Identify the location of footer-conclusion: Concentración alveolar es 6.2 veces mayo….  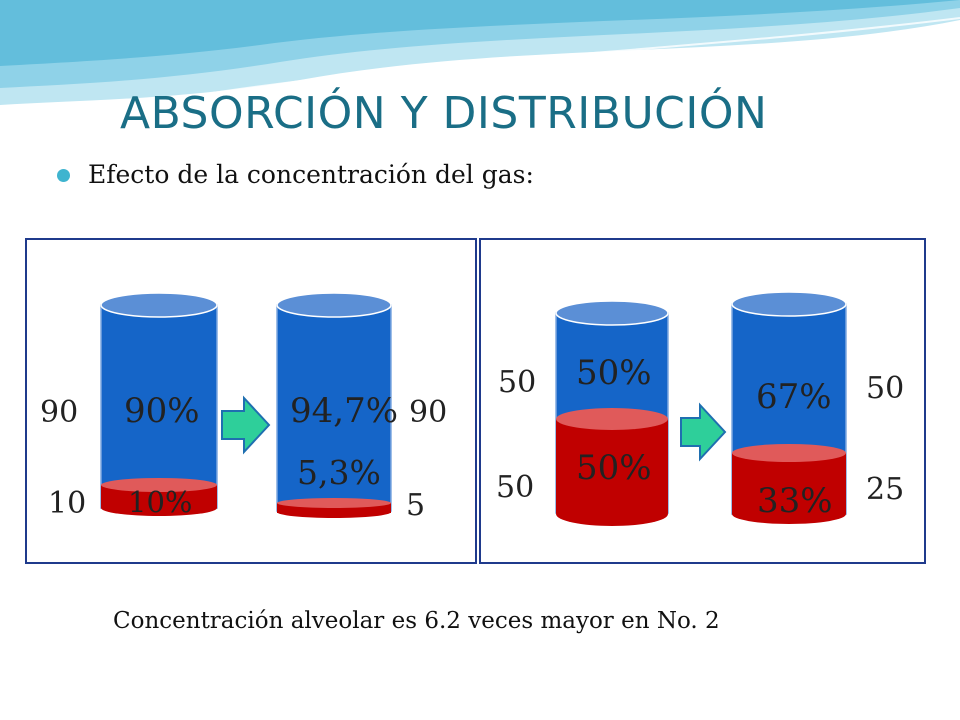
(416, 621).